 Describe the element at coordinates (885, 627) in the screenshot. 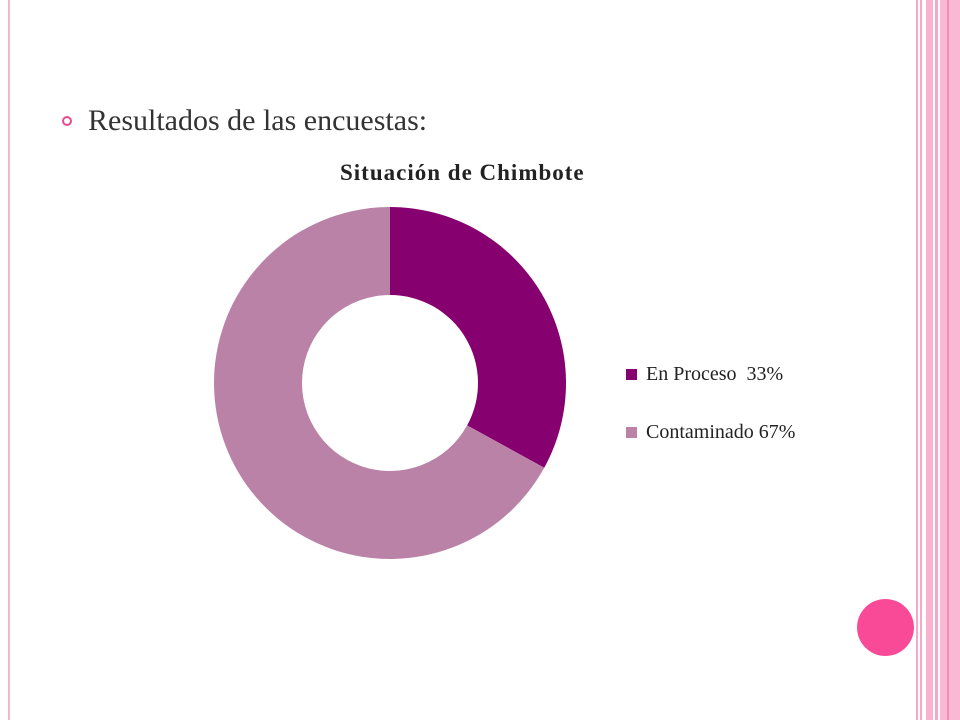

I see `decorative-circle` at that location.